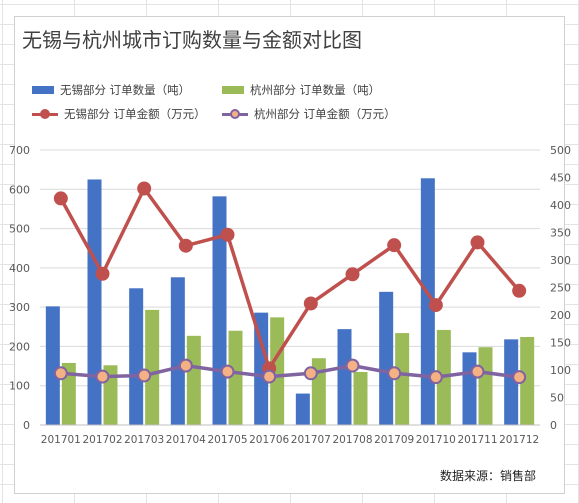 Image resolution: width=579 pixels, height=503 pixels. I want to click on x-tick-label: 201708, so click(352, 440).